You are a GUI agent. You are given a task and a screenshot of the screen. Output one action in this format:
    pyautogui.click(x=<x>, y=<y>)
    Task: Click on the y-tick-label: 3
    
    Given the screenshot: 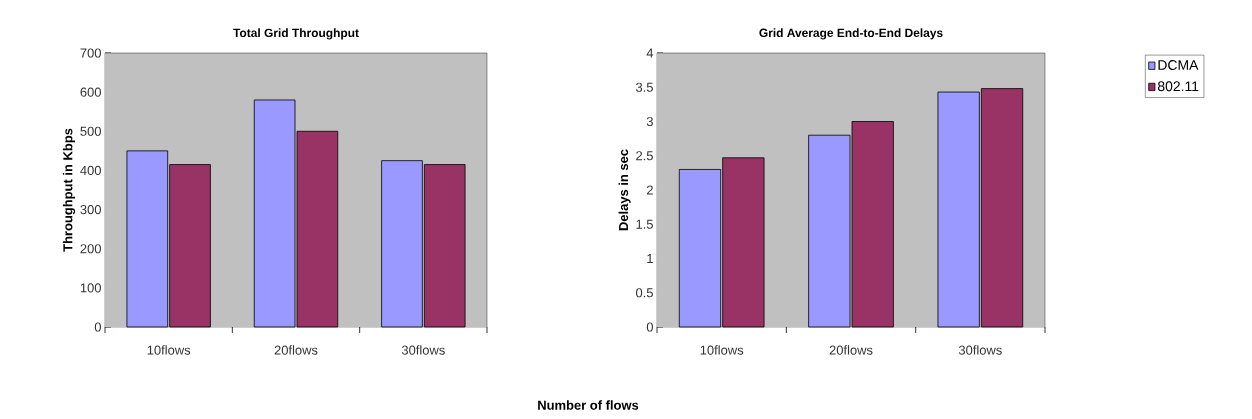 What is the action you would take?
    pyautogui.click(x=649, y=121)
    